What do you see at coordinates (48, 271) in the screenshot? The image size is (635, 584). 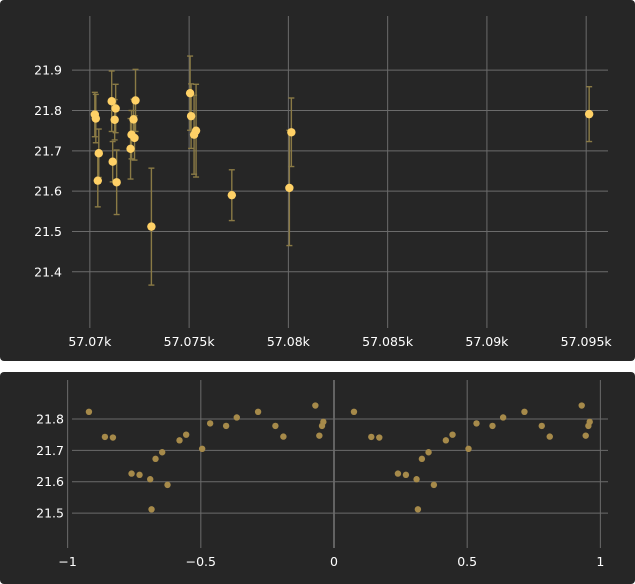 I see `y-tick-label: 21.4` at bounding box center [48, 271].